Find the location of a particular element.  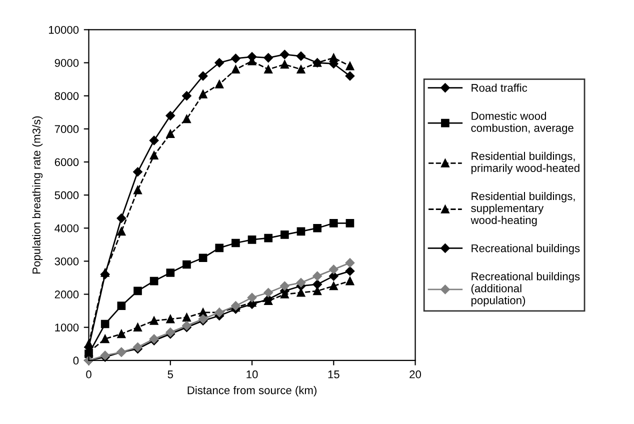

x-tick-label: 20 is located at coordinates (416, 374).